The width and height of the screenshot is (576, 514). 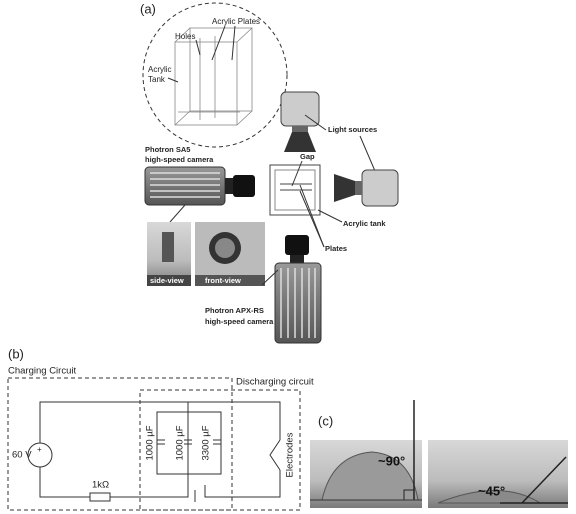 I want to click on annotation: Plates, so click(x=336, y=248).